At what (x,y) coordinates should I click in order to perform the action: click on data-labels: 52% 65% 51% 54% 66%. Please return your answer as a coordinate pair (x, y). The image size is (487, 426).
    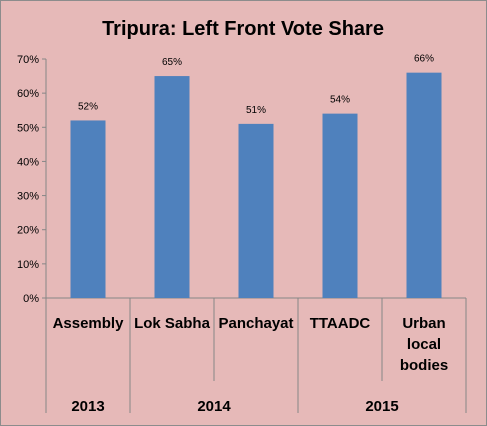
    Looking at the image, I should click on (256, 85).